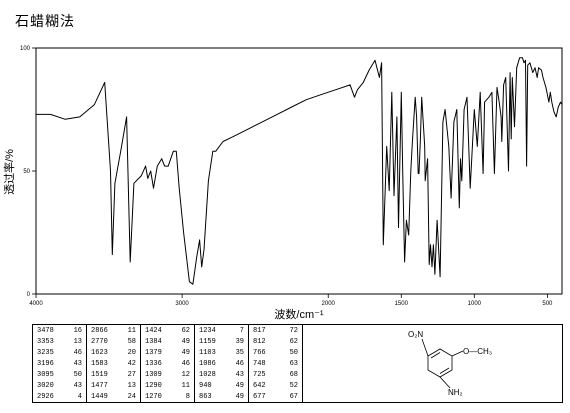 This screenshot has height=413, width=570. I want to click on peak-row: 2866 11, so click(113, 331).